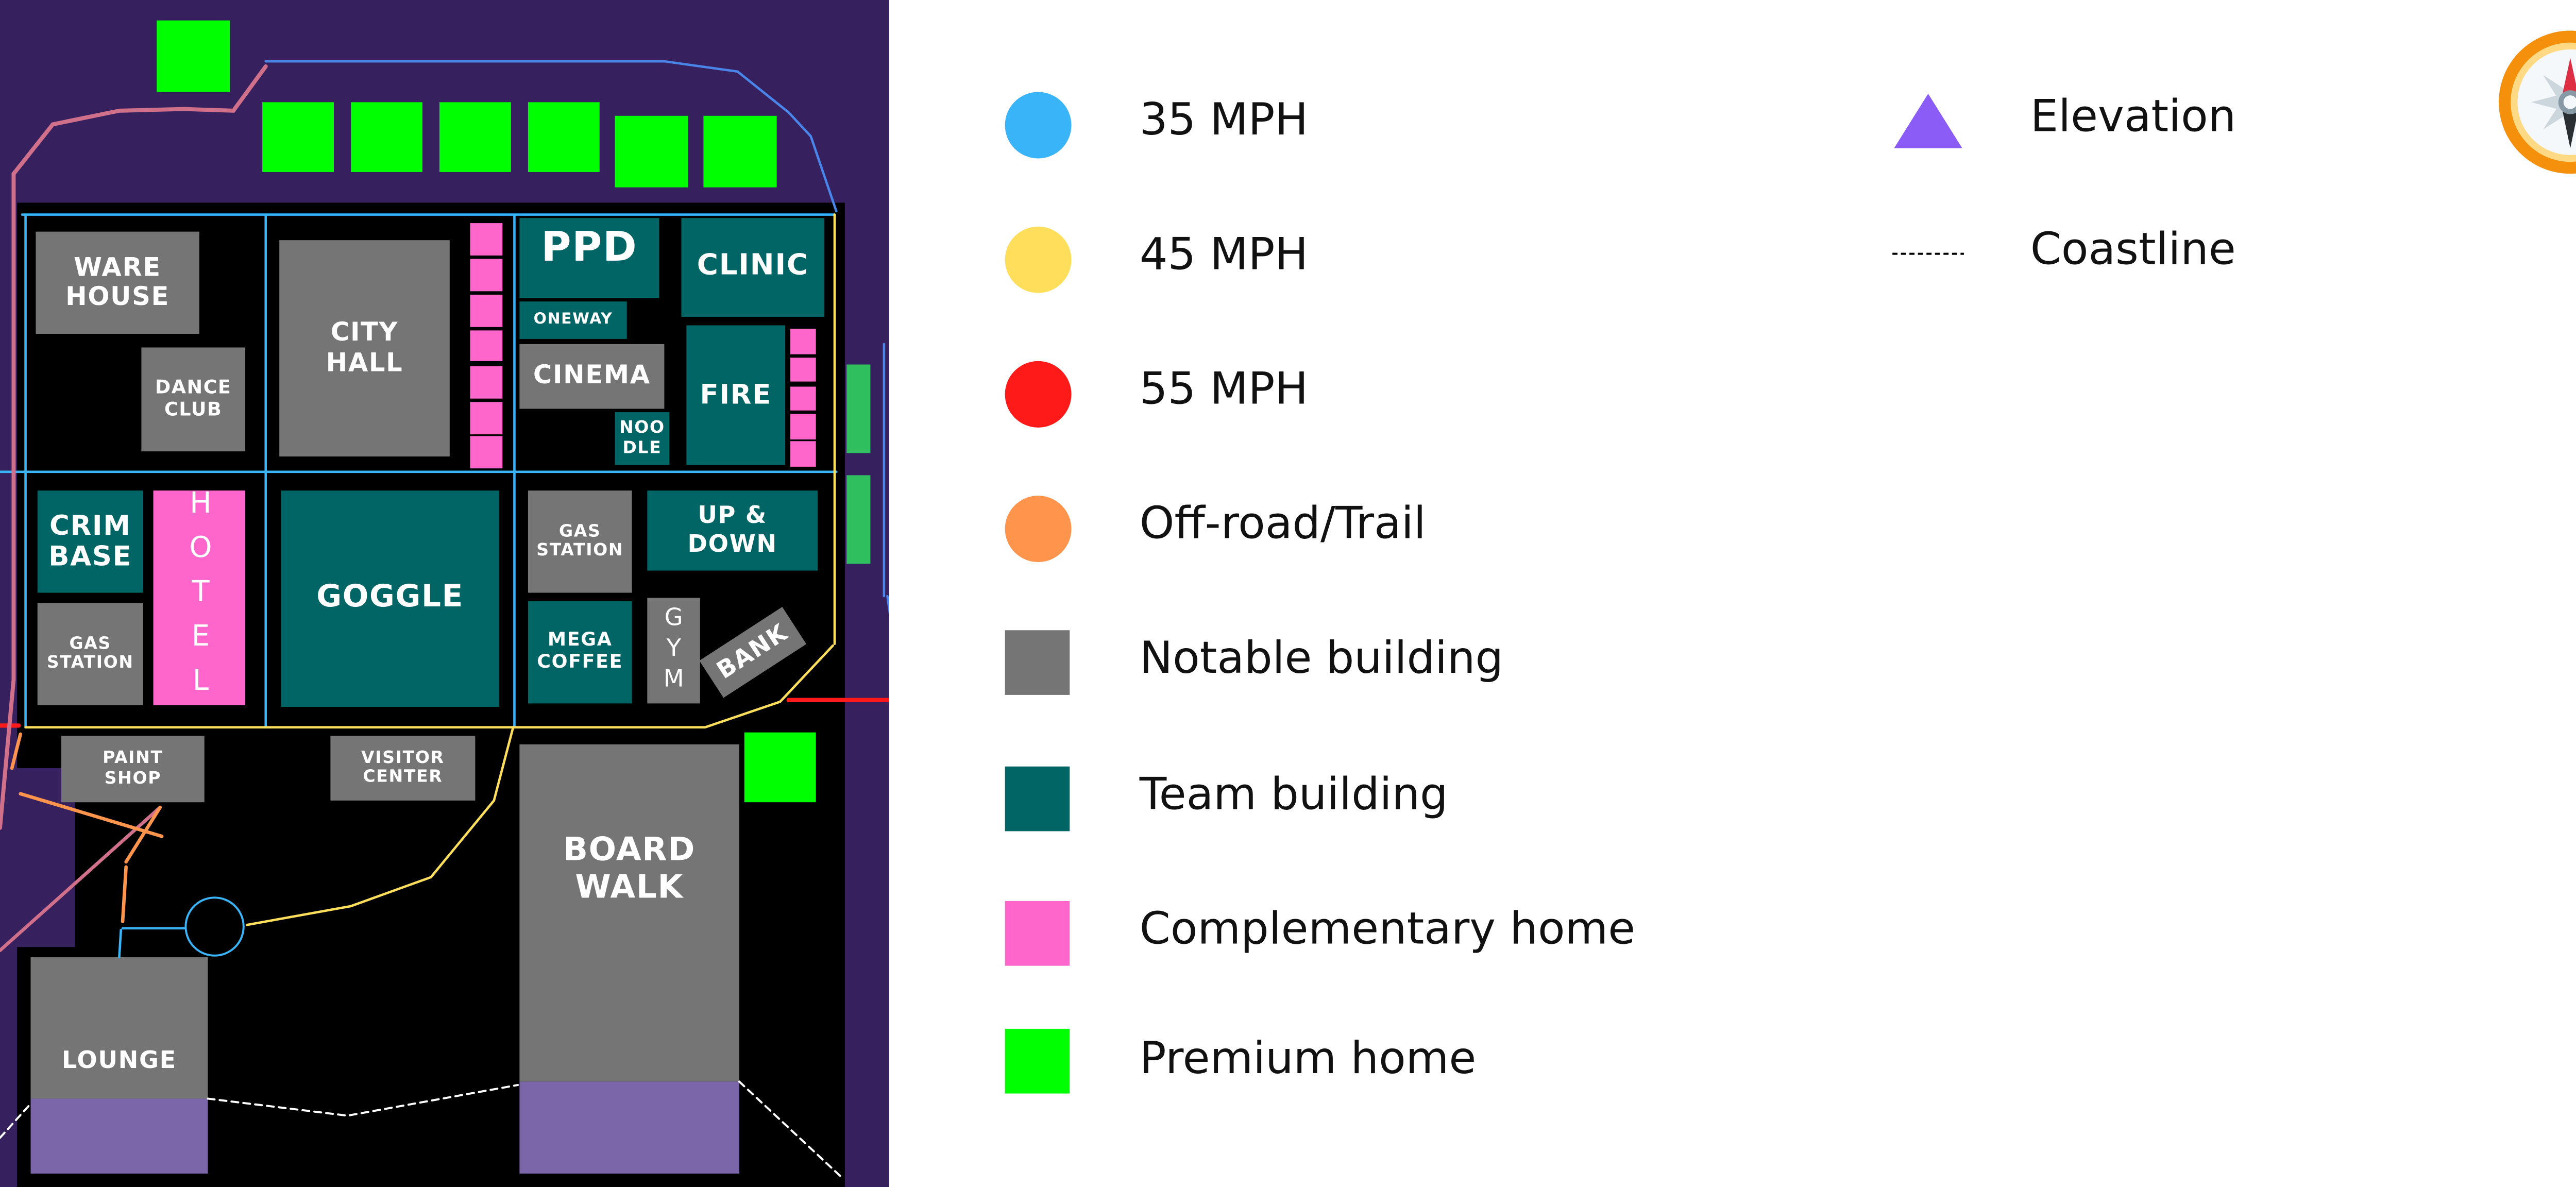 The height and width of the screenshot is (1187, 2576). Describe the element at coordinates (1387, 930) in the screenshot. I see `legend-label-complementary: Complementary home` at that location.